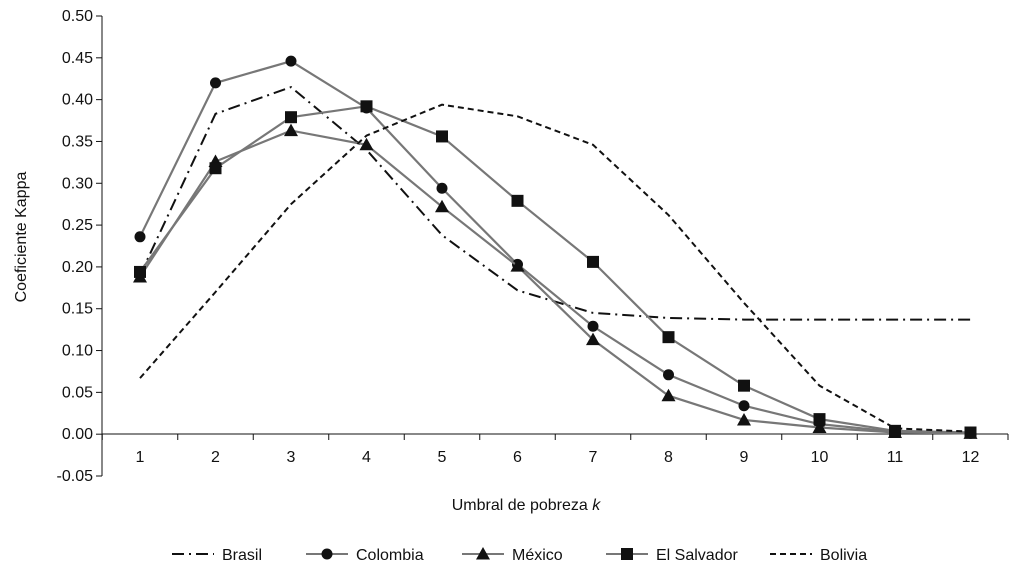 This screenshot has height=574, width=1019. What do you see at coordinates (215, 457) in the screenshot?
I see `x-tick-label: 2` at bounding box center [215, 457].